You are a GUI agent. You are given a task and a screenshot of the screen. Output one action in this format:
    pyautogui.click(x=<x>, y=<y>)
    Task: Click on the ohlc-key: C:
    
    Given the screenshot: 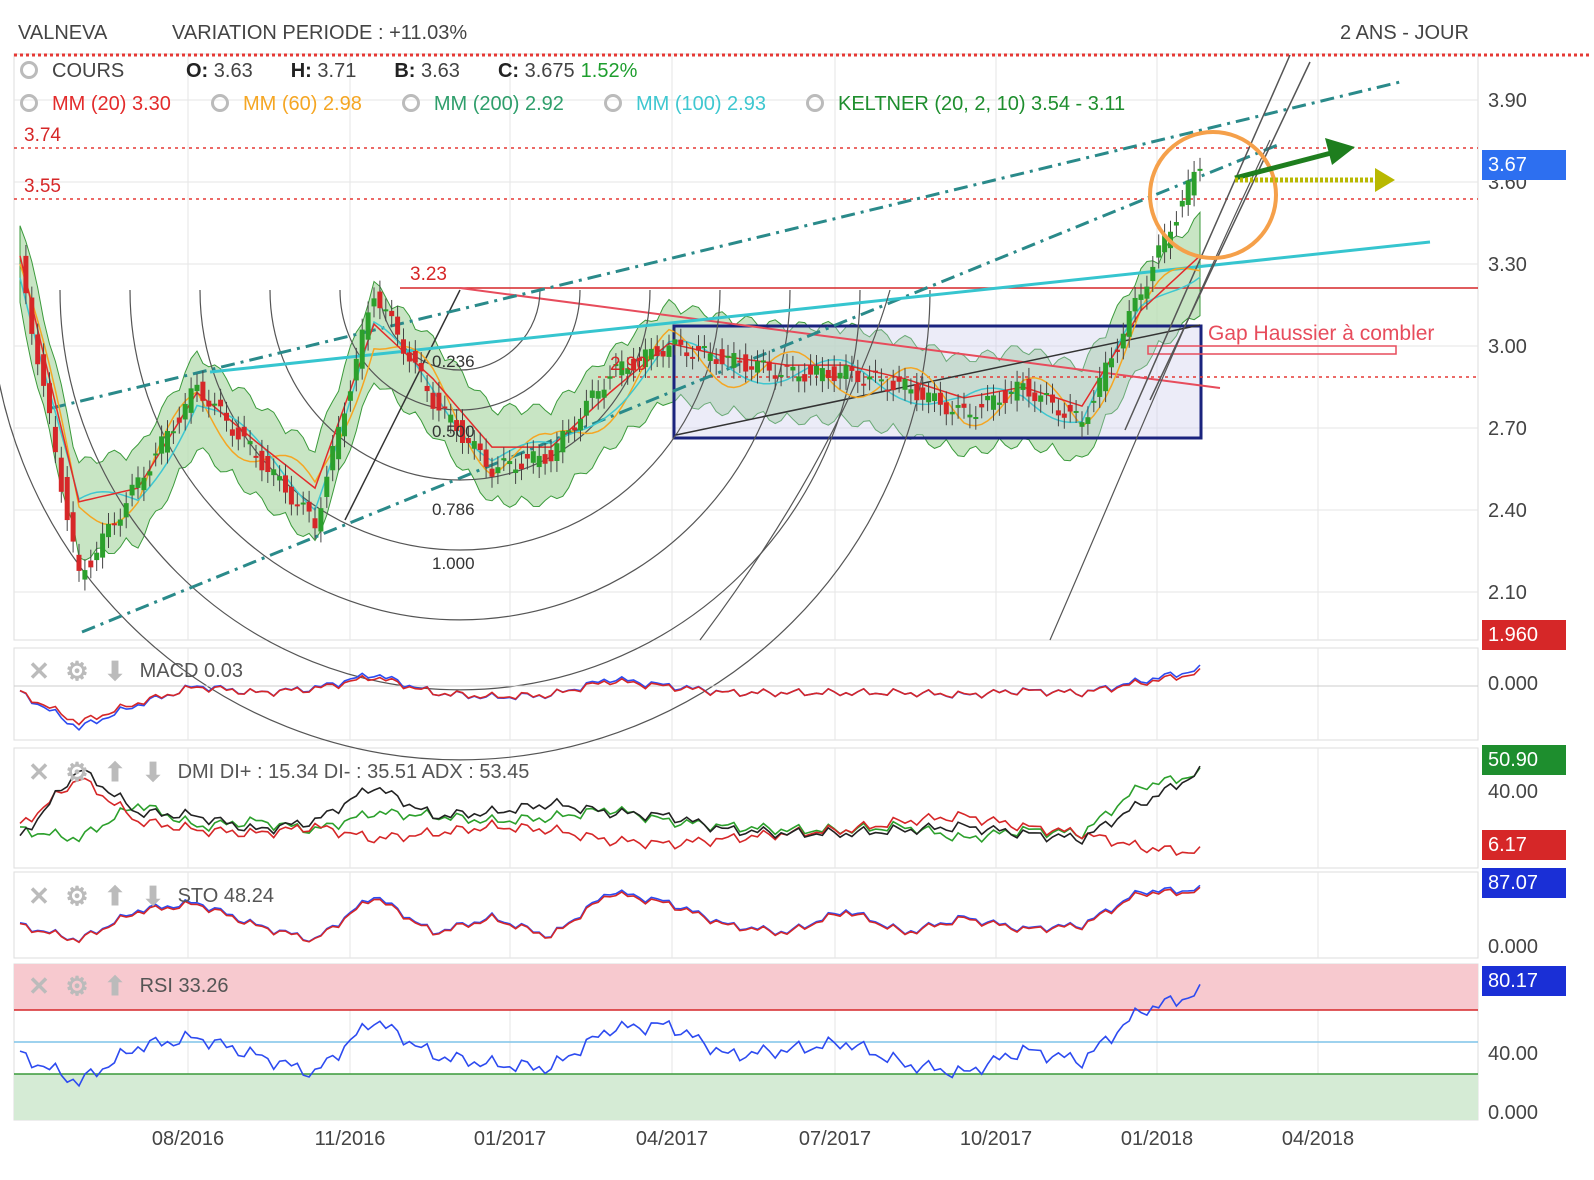 What is the action you would take?
    pyautogui.click(x=511, y=71)
    